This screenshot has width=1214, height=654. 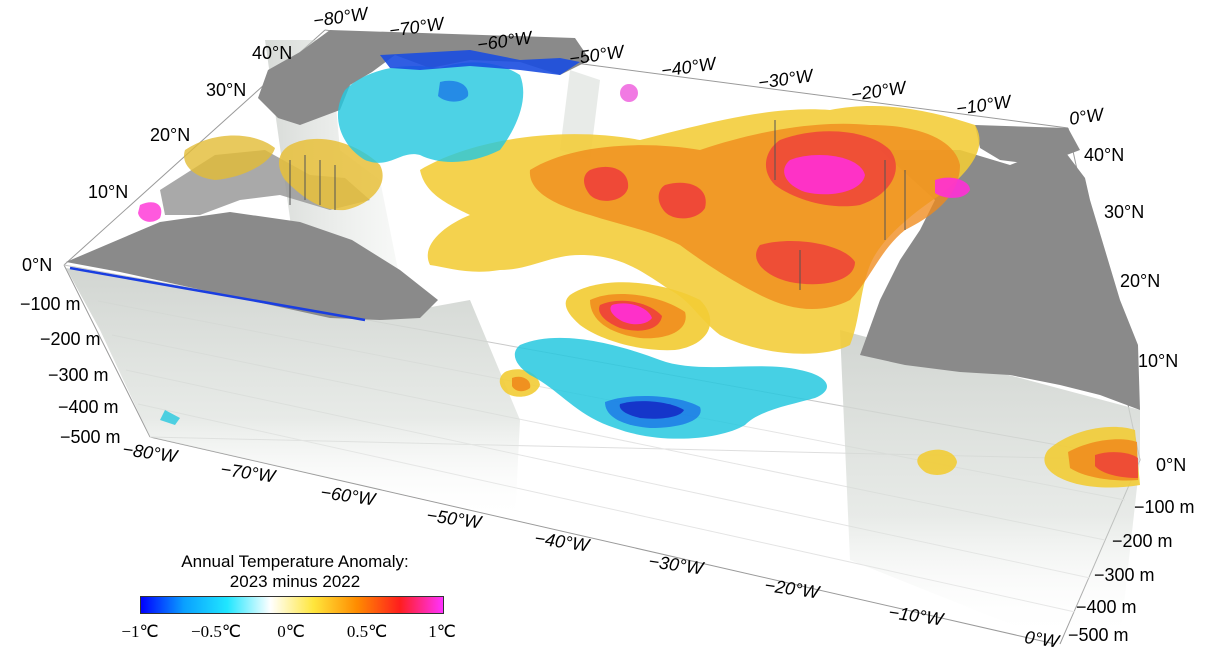 I want to click on right-depth-label: −200 m, so click(x=1142, y=541).